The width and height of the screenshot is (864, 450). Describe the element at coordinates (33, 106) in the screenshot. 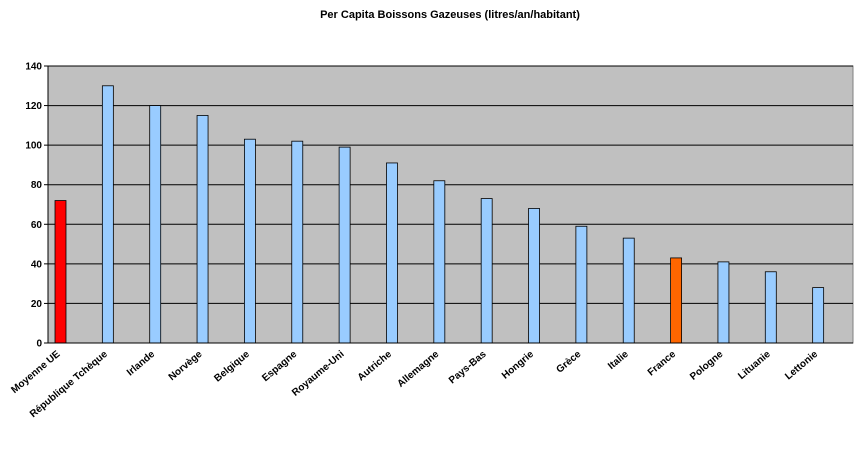

I see `y-tick-label: 120` at that location.